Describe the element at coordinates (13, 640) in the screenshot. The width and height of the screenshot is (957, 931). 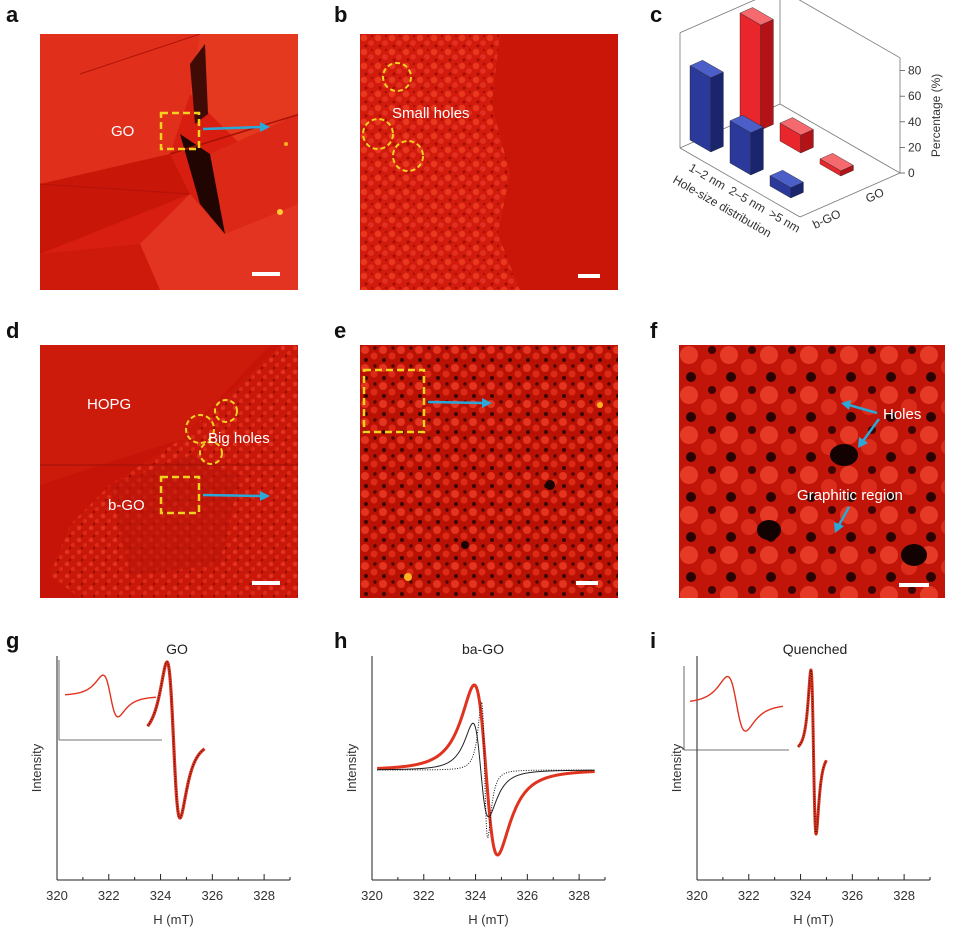
I see `panel-letter-g: g` at that location.